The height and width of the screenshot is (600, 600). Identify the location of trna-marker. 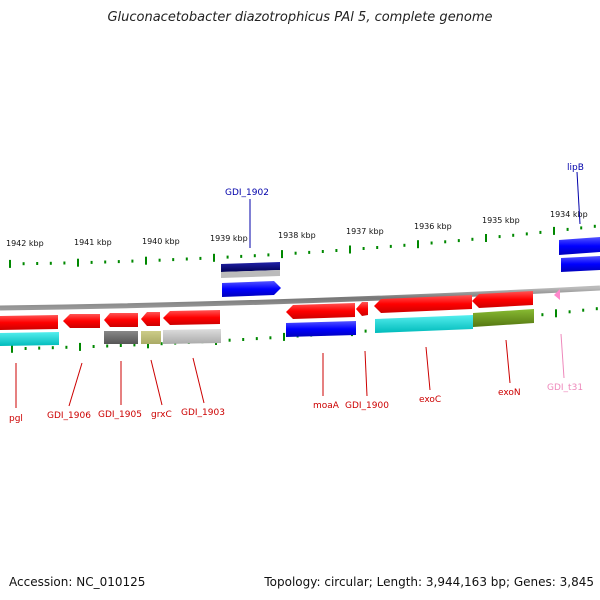
(557, 294).